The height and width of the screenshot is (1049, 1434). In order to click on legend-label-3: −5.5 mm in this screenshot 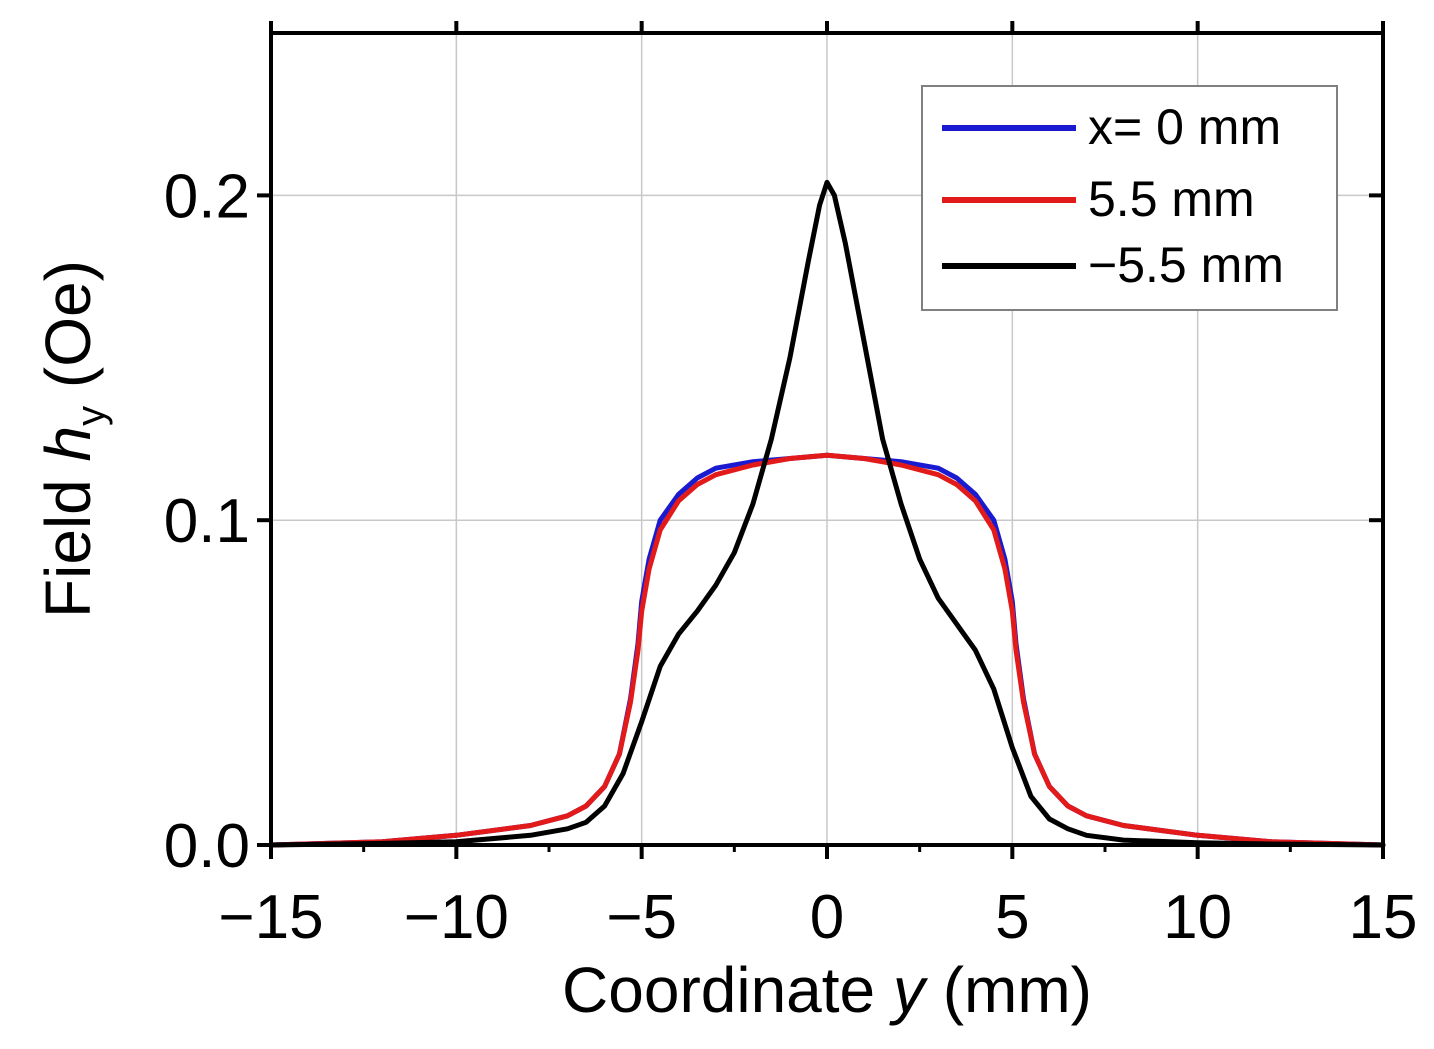, I will do `click(1186, 265)`.